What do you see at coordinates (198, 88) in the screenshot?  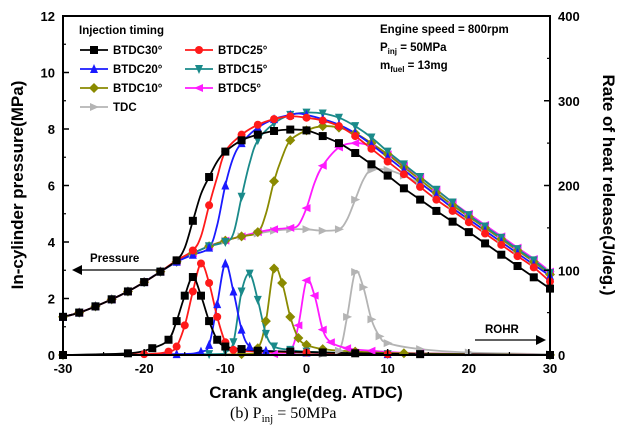 I see `legend-marker-btdc5` at bounding box center [198, 88].